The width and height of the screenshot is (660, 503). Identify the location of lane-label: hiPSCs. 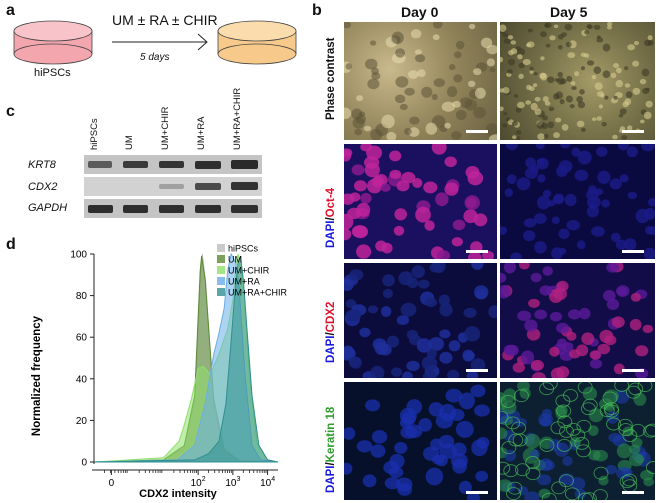
(94, 134).